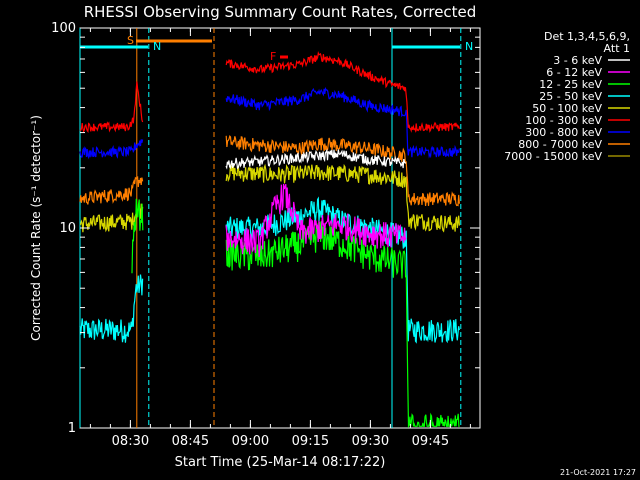 This screenshot has width=640, height=480. Describe the element at coordinates (430, 441) in the screenshot. I see `x-tick-label: 09:45` at that location.